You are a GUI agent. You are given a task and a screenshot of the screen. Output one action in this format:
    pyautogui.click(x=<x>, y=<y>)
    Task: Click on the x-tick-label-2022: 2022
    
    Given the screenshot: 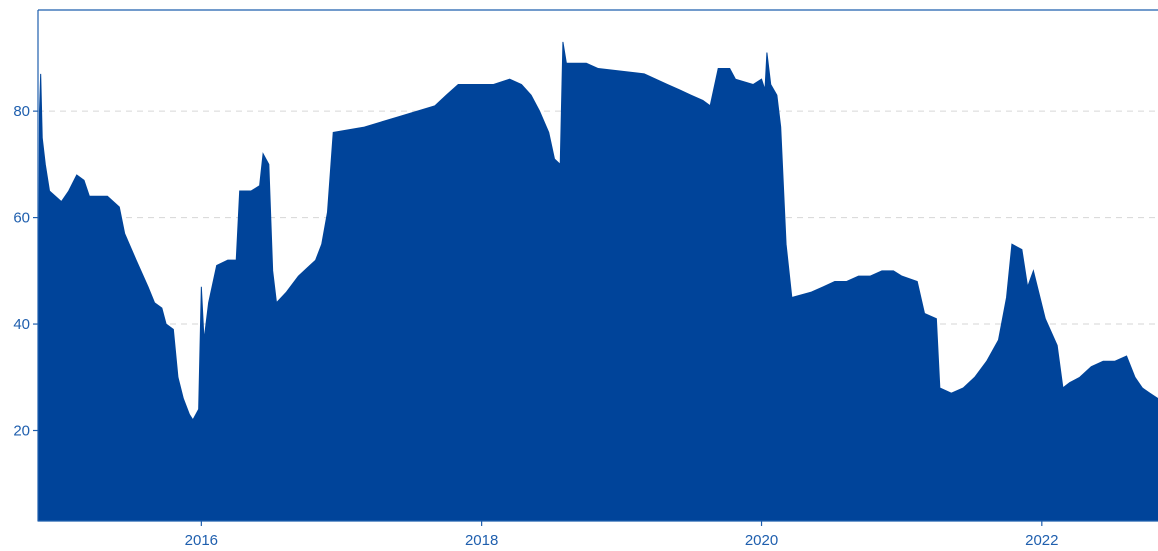 What is the action you would take?
    pyautogui.click(x=1041, y=540)
    